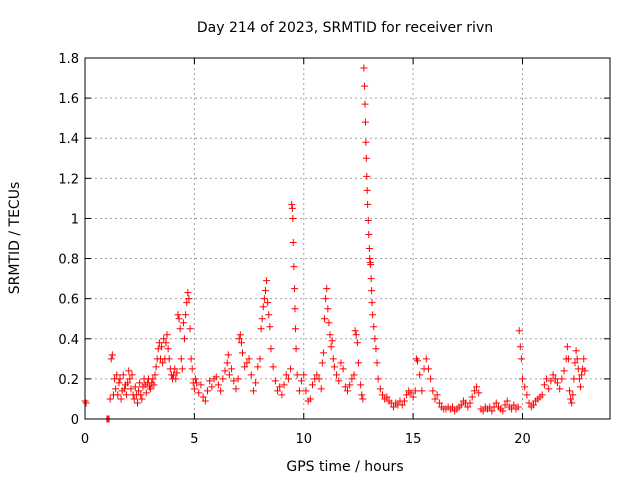 The image size is (640, 480). Describe the element at coordinates (68, 59) in the screenshot. I see `y-tick-label: 1.8` at that location.